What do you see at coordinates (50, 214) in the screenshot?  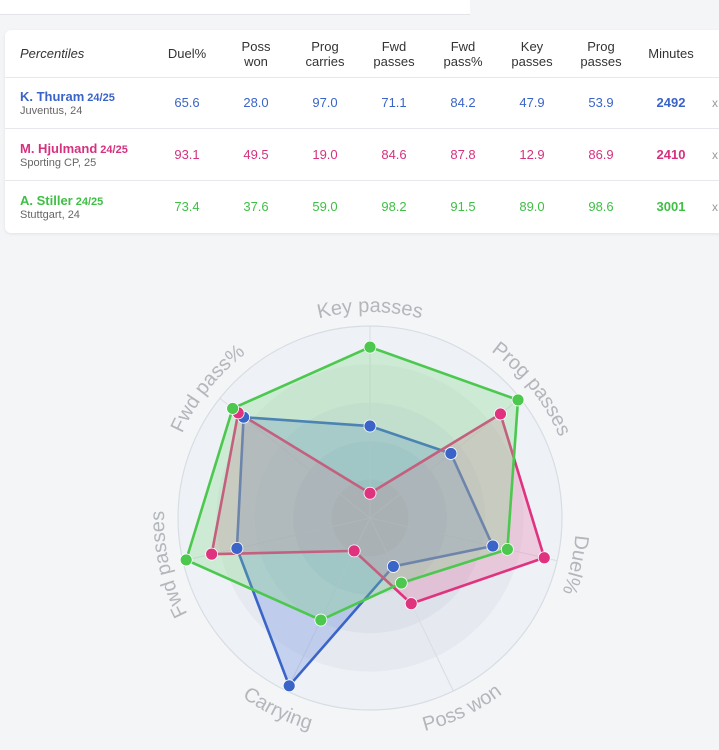 I see `player-club: Stuttgart, 24` at bounding box center [50, 214].